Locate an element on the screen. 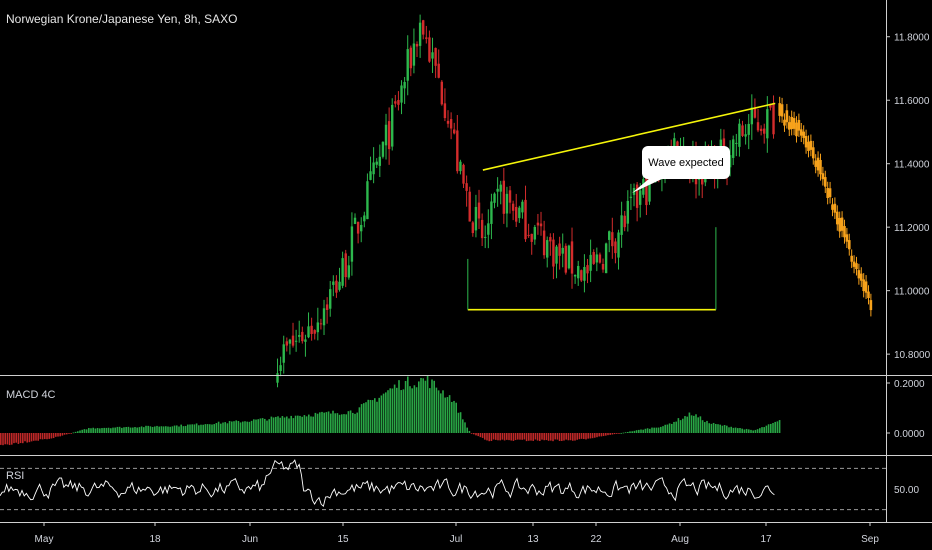 The width and height of the screenshot is (932, 550). y-tick-label-0: 11.8000 is located at coordinates (912, 38).